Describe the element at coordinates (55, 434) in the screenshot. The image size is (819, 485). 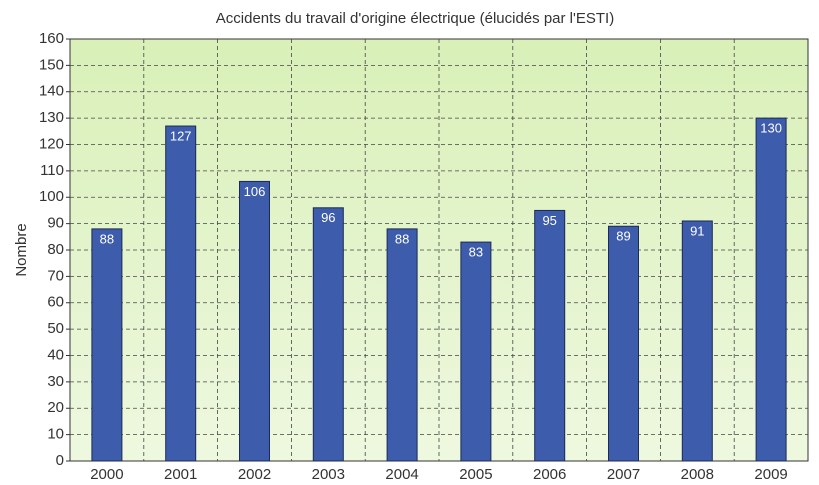
I see `y-tick-label: 10` at that location.